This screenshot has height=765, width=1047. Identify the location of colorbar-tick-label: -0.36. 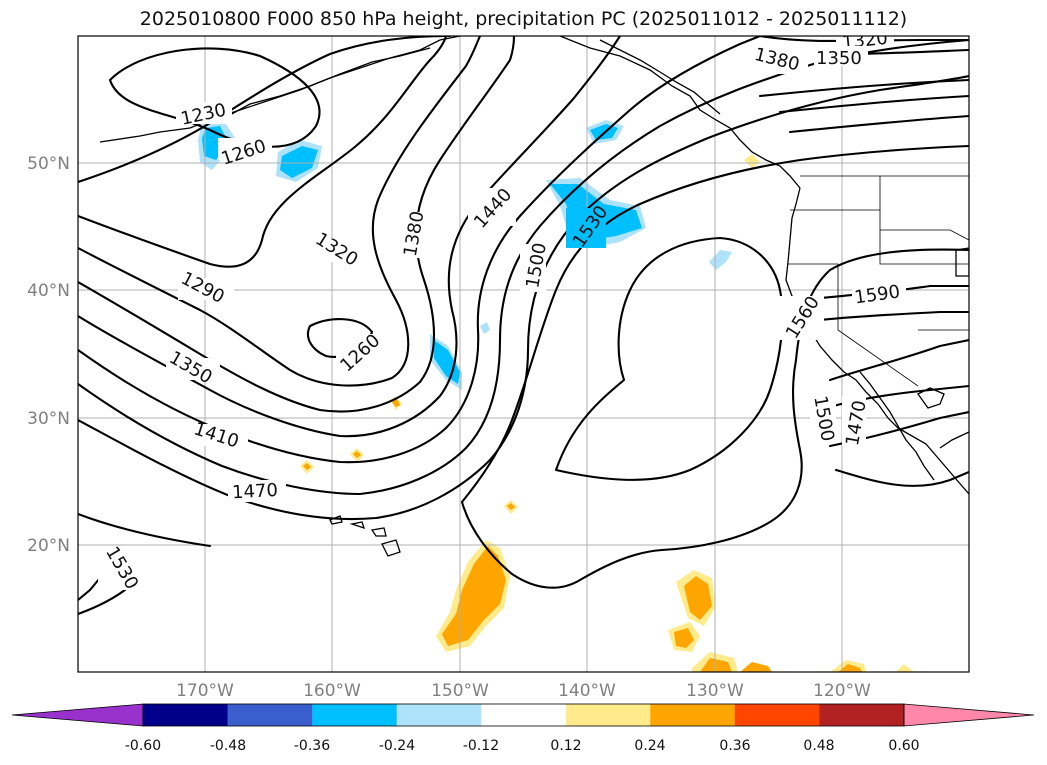
(312, 746).